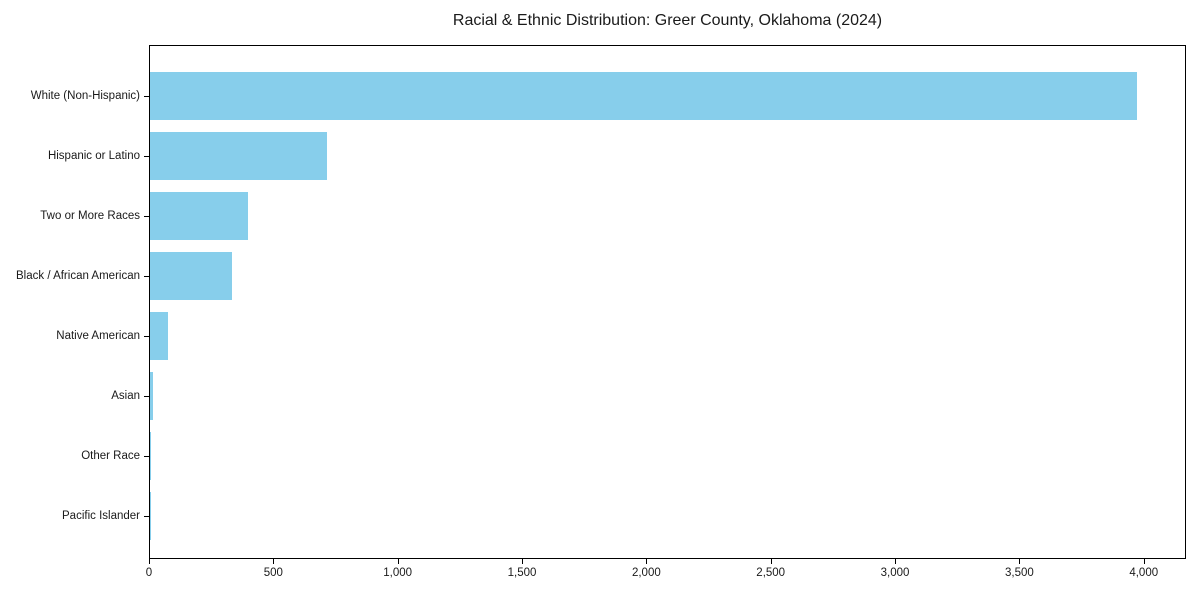 Image resolution: width=1200 pixels, height=600 pixels. Describe the element at coordinates (90, 216) in the screenshot. I see `y-axis-label: Two or More Races` at that location.